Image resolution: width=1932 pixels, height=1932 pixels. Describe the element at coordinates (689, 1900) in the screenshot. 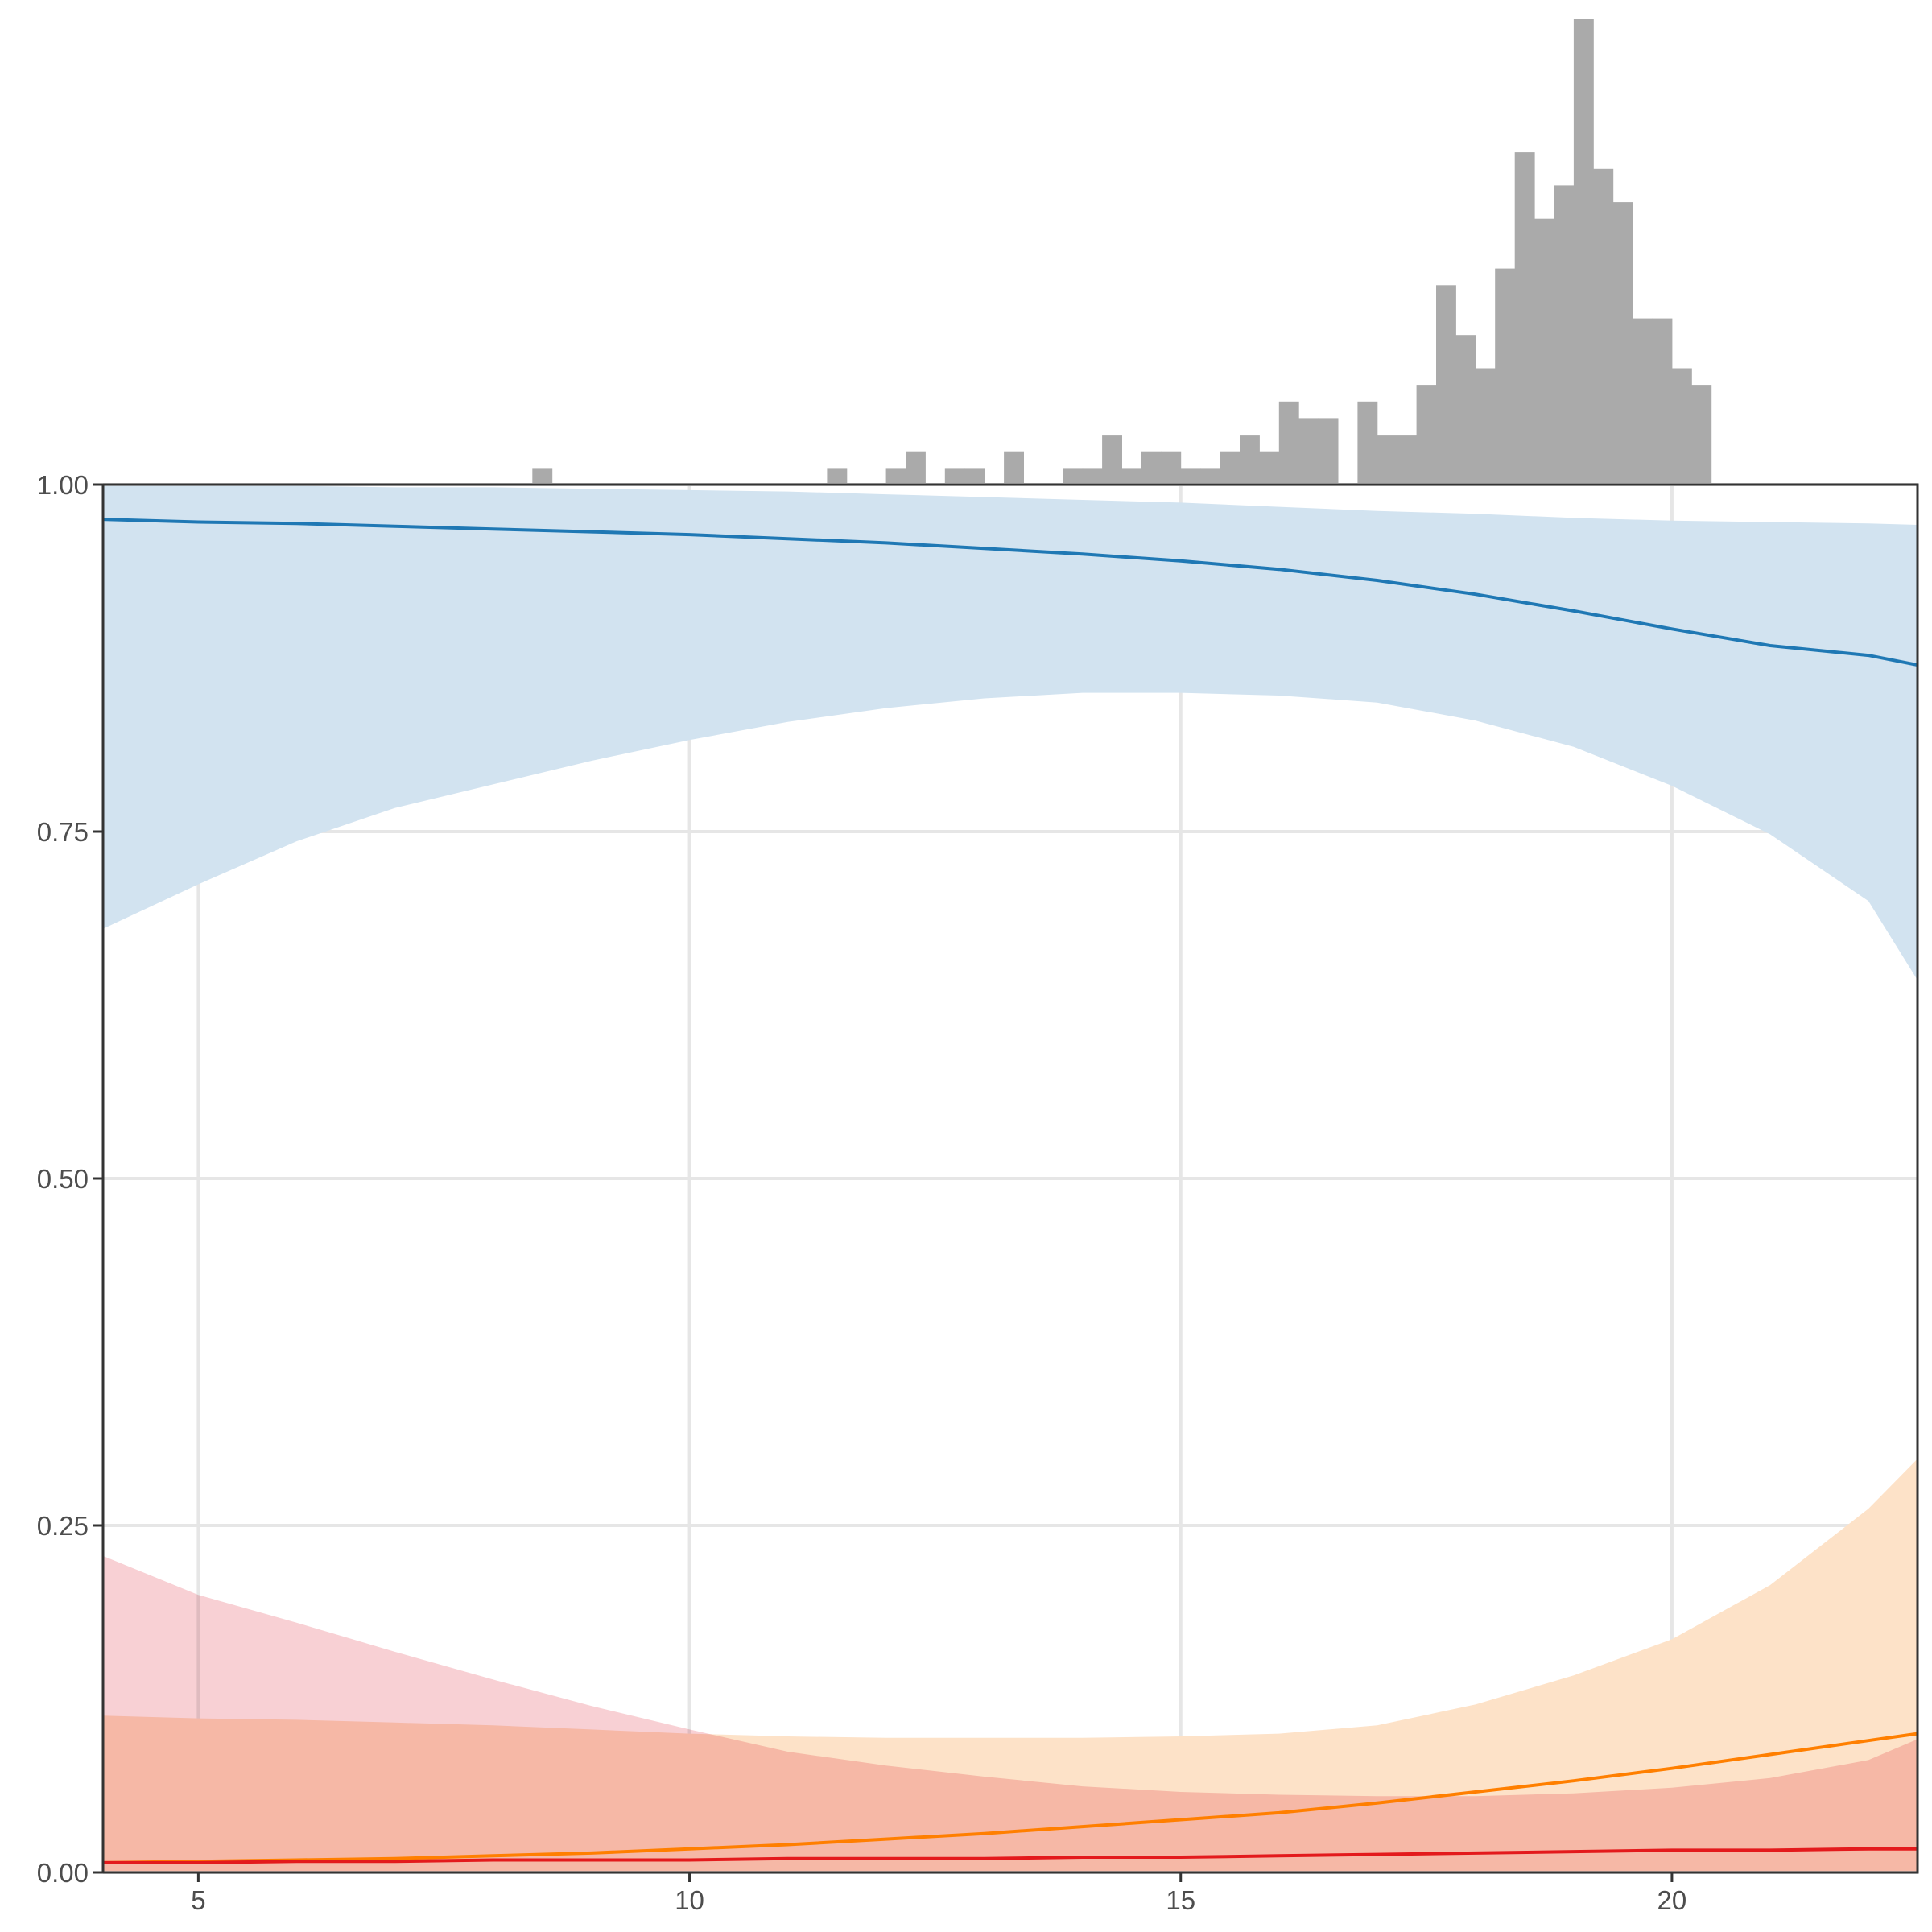

I see `x-tick-label-1: 10` at that location.